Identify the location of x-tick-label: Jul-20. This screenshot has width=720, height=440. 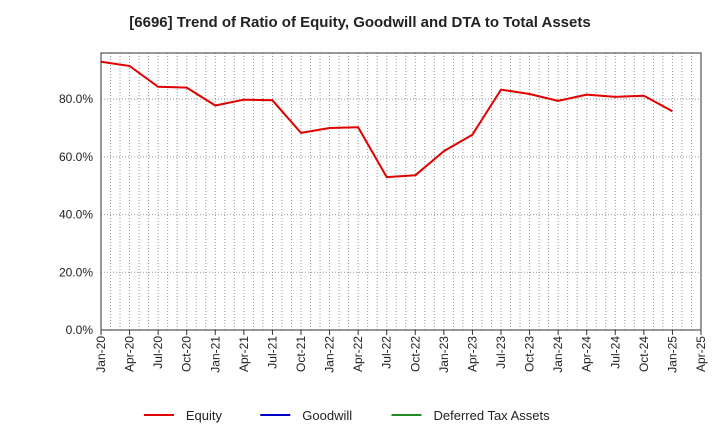
(158, 352).